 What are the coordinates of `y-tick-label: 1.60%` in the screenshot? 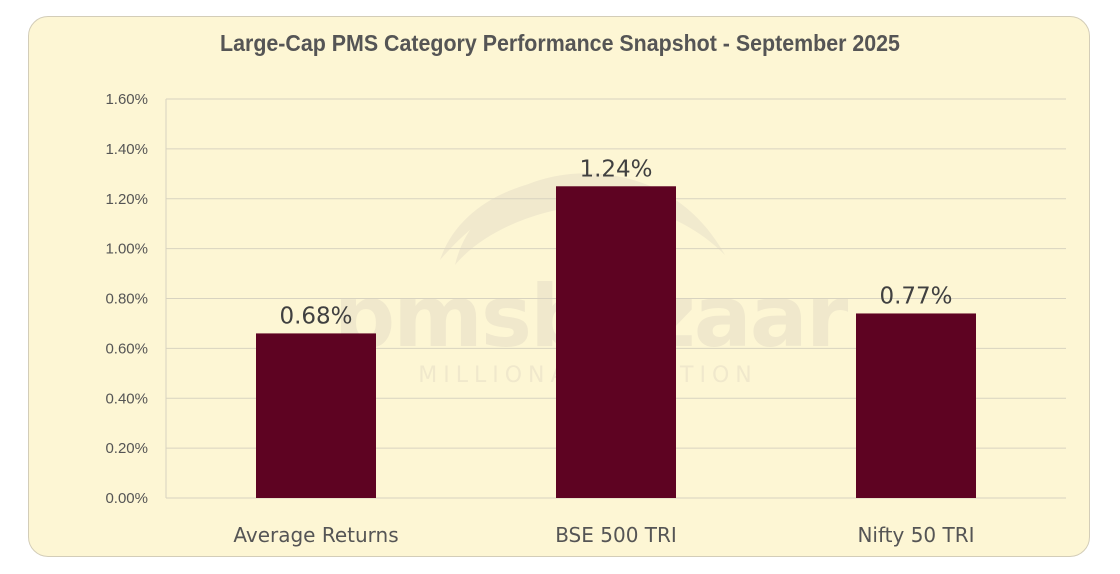 It's located at (126, 99).